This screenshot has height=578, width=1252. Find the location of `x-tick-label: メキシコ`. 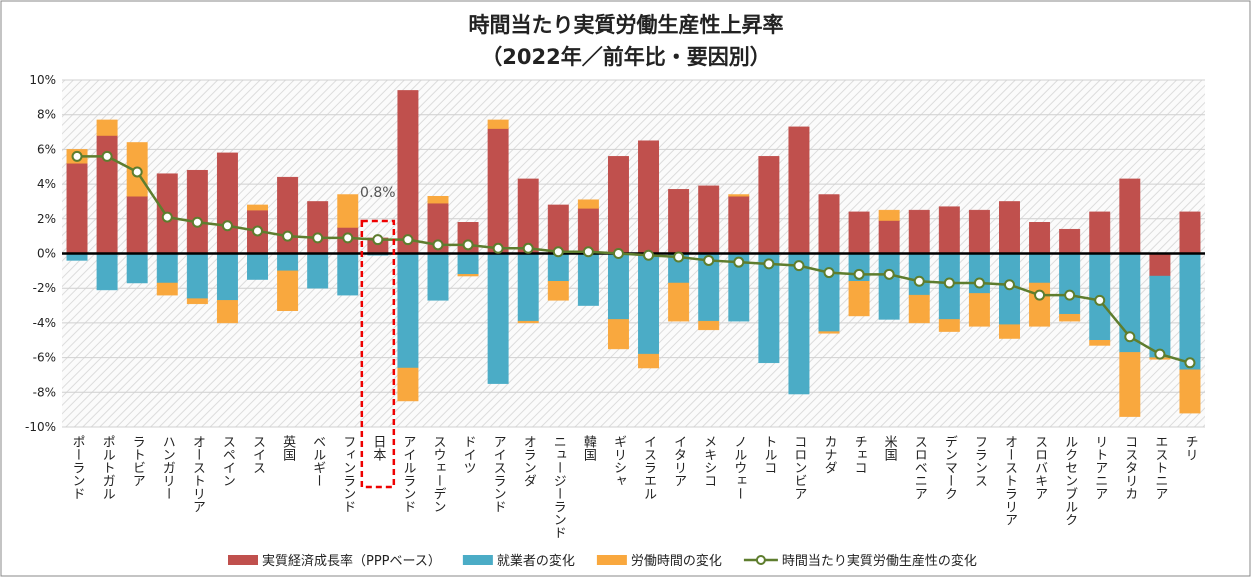

x-tick-label: メキシコ is located at coordinates (708, 461).